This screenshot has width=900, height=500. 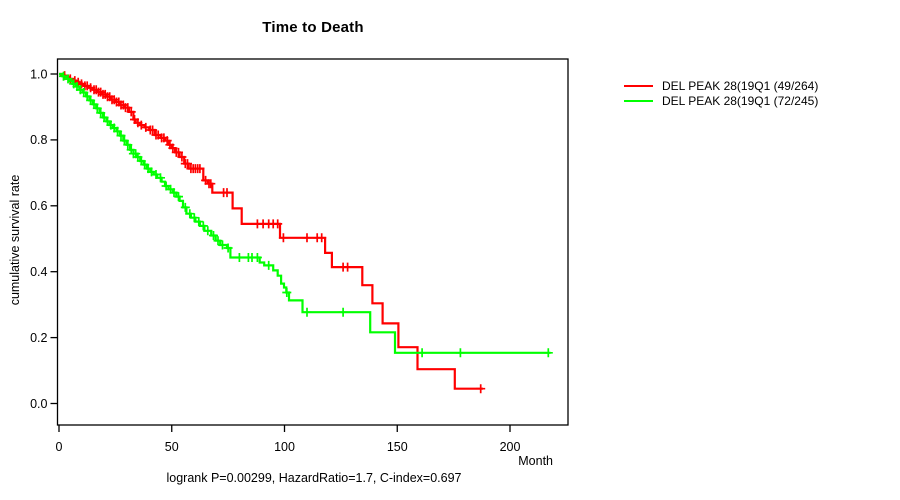 I want to click on y-tick-label: 0.0, so click(x=38, y=404).